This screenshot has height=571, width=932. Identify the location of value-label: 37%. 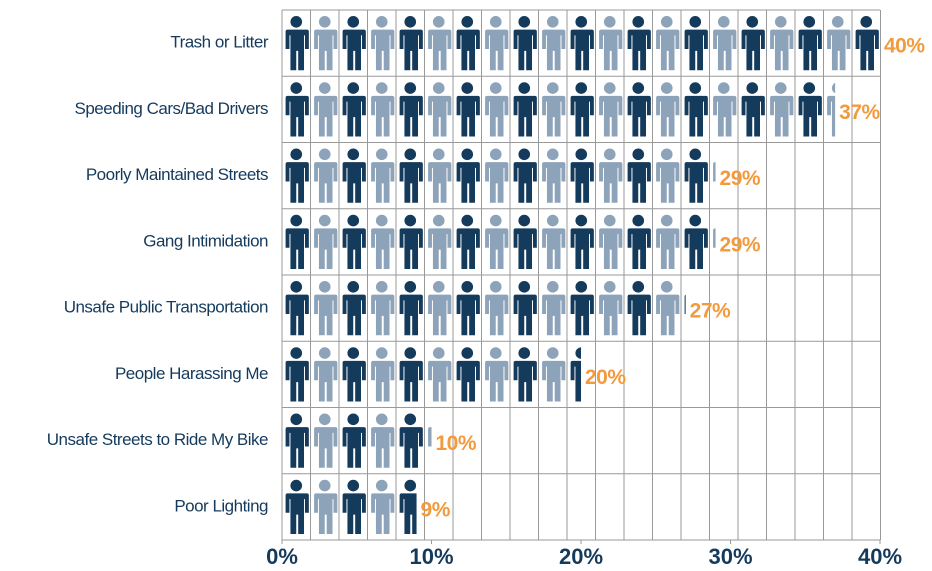
(859, 112).